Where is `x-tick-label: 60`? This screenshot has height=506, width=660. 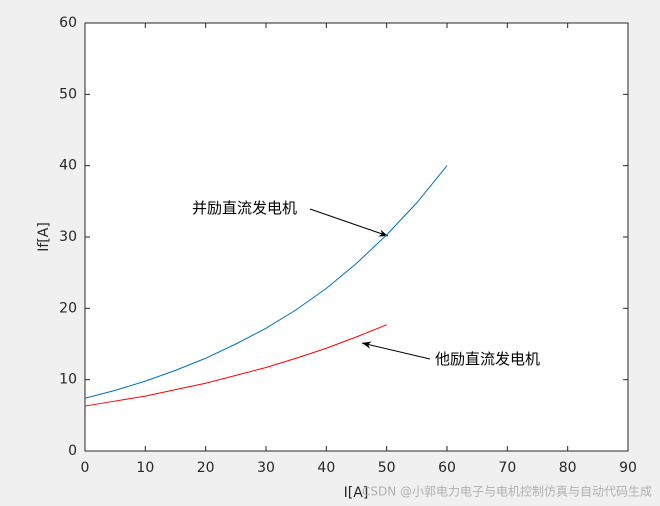 x-tick-label: 60 is located at coordinates (447, 468).